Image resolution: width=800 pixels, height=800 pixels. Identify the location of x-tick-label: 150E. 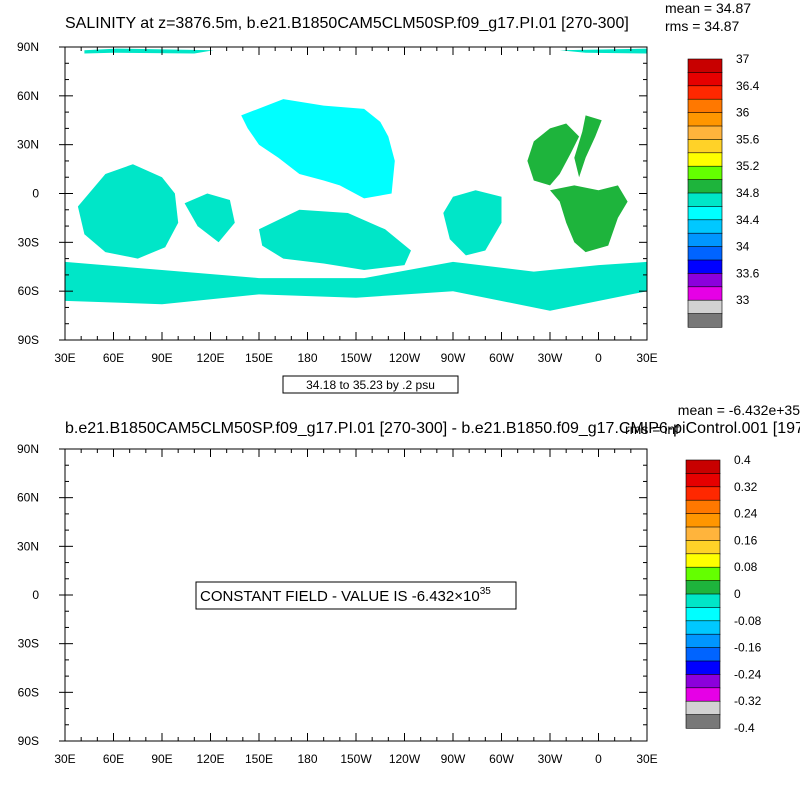
(259, 358).